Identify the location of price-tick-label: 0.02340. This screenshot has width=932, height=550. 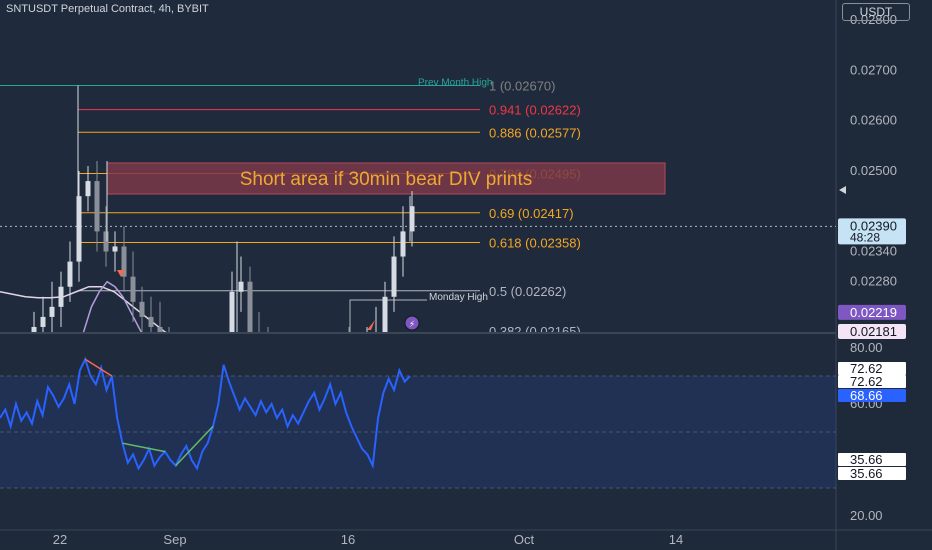
(873, 251).